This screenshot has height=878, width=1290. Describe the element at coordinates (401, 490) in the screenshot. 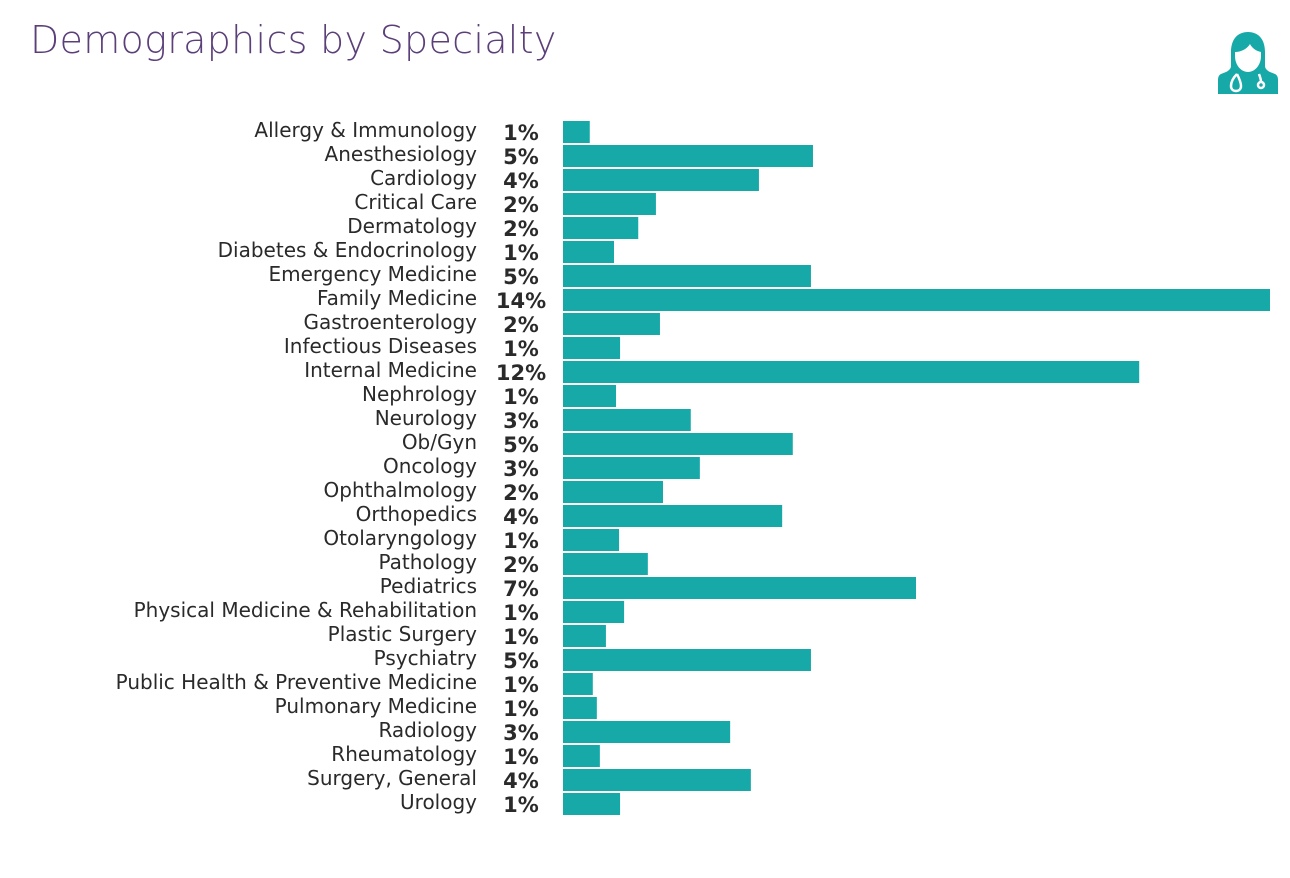

I see `category-label: Ophthalmology` at that location.